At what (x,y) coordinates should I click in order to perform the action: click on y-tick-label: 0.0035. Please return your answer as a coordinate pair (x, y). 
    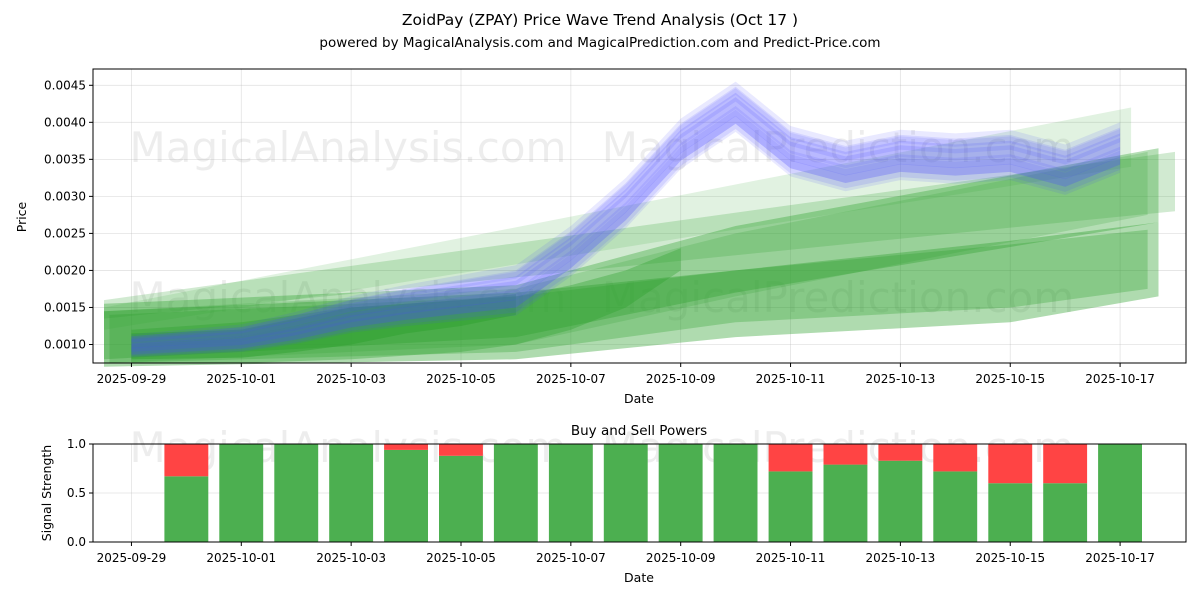
    Looking at the image, I should click on (65, 159).